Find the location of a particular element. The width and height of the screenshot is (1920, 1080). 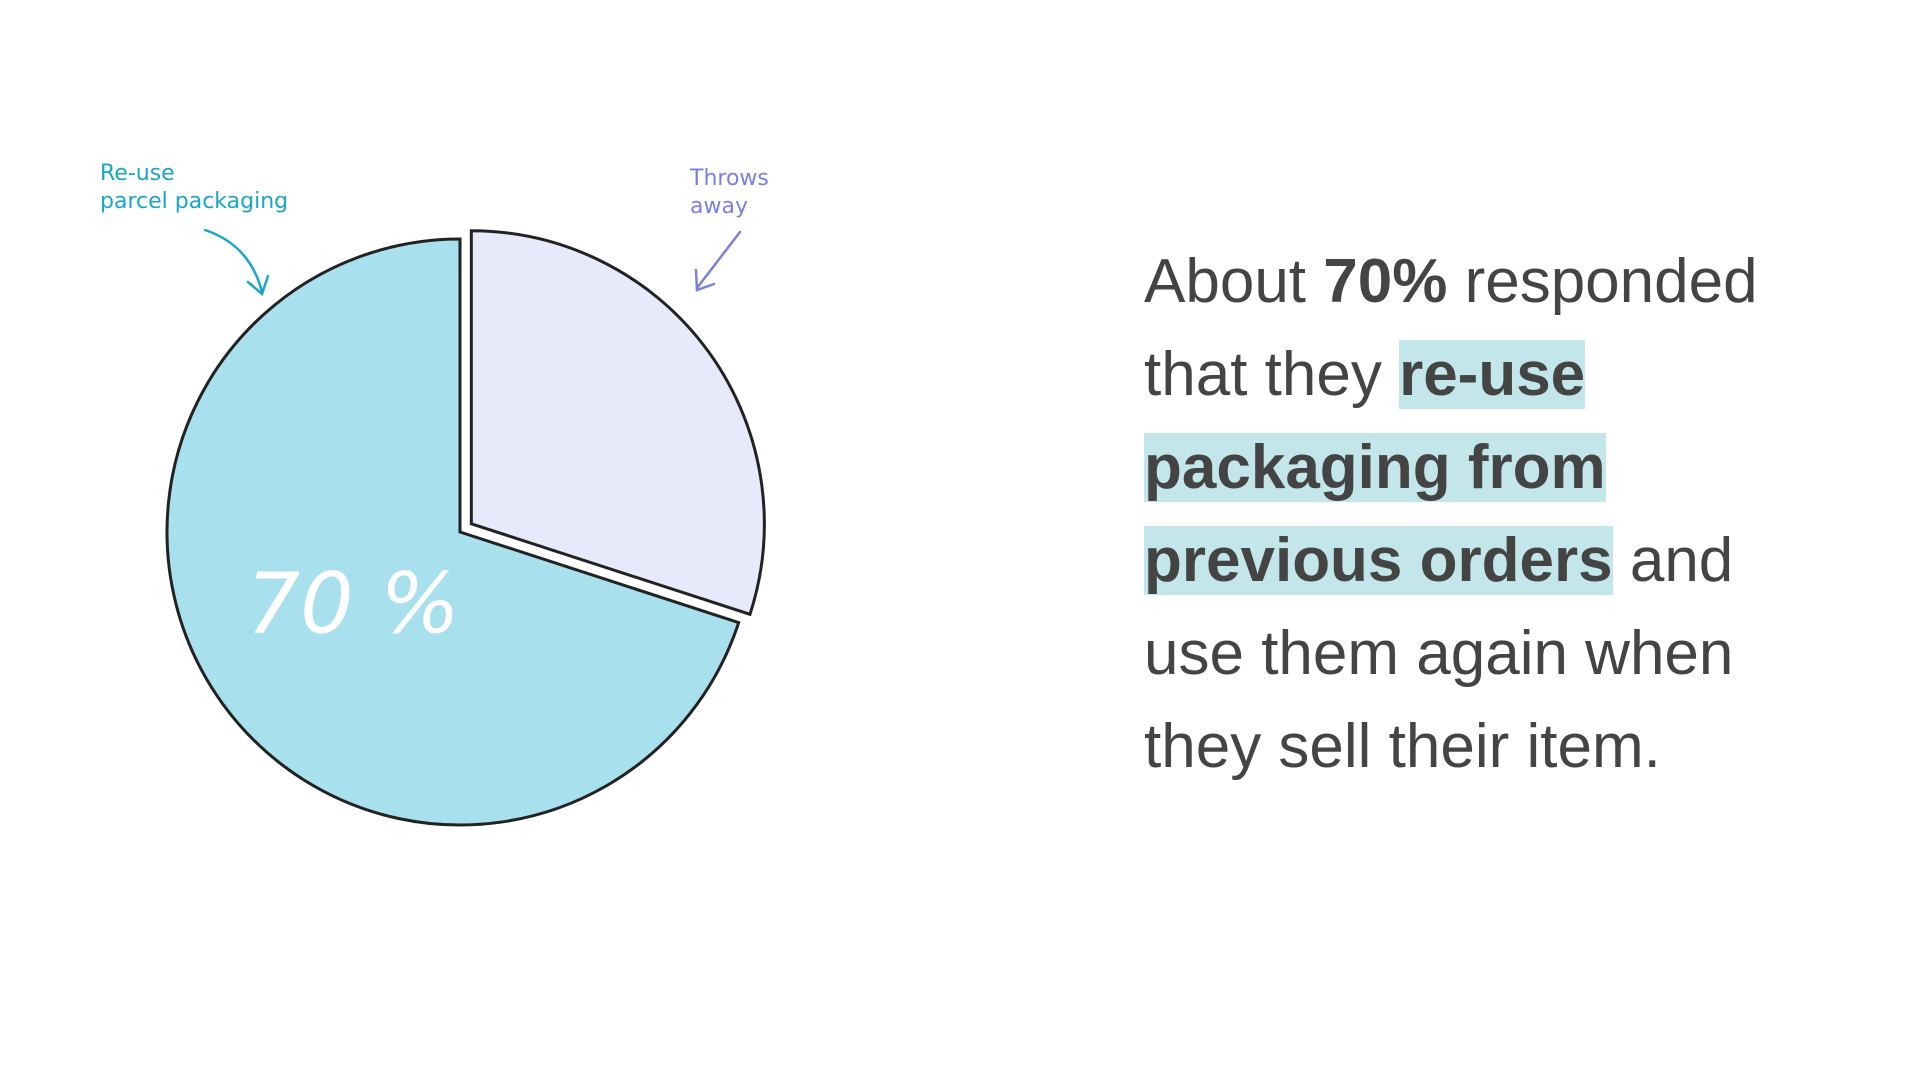

text-run: 70% is located at coordinates (1385, 281).